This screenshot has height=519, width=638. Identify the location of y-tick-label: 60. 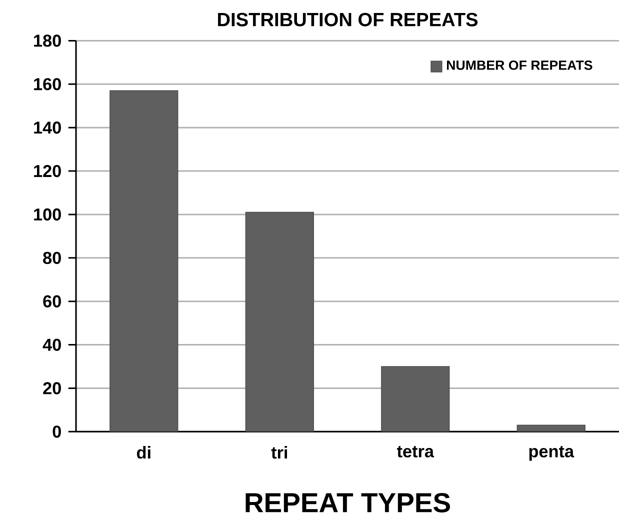
(52, 301).